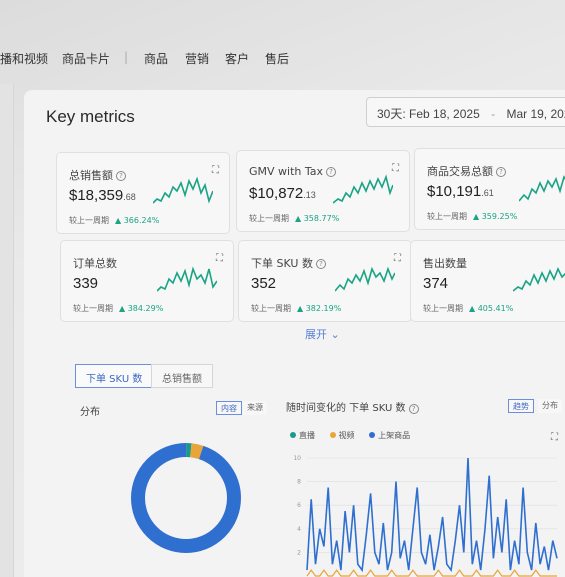 The image size is (565, 577). I want to click on y-tick-label: 2, so click(299, 552).